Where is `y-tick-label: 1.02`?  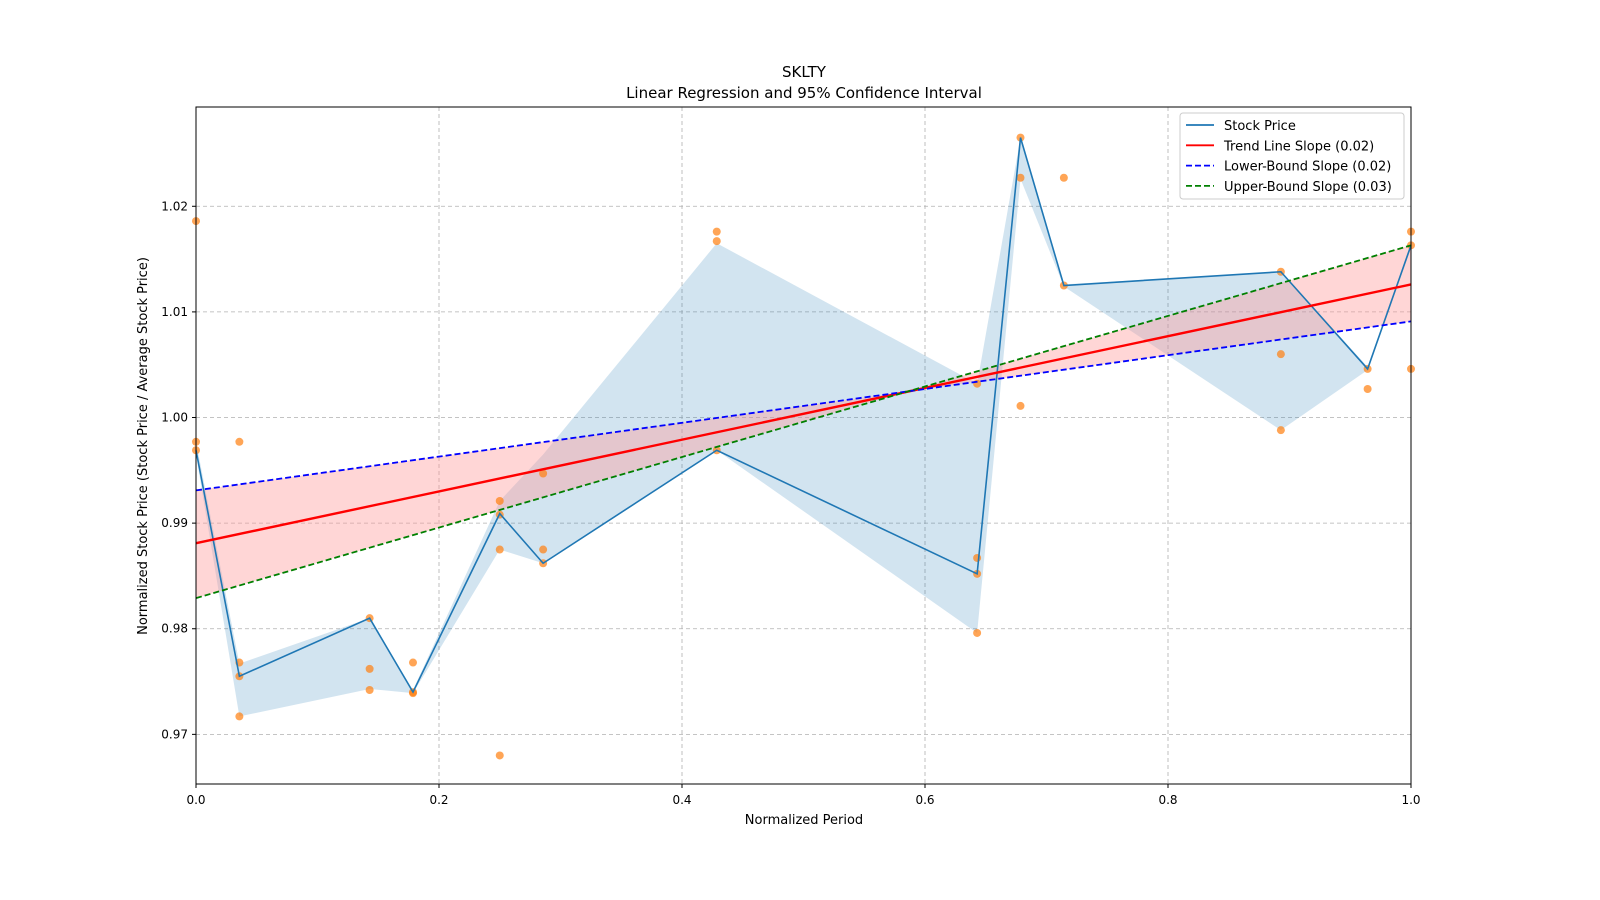 y-tick-label: 1.02 is located at coordinates (174, 206).